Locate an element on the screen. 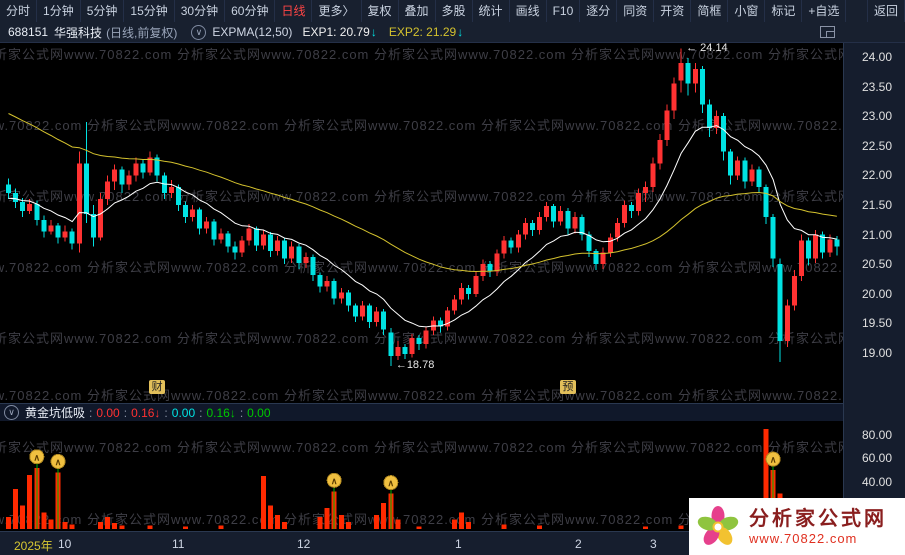 The height and width of the screenshot is (555, 905). sub-axis-label: 80.00 is located at coordinates (876, 434).